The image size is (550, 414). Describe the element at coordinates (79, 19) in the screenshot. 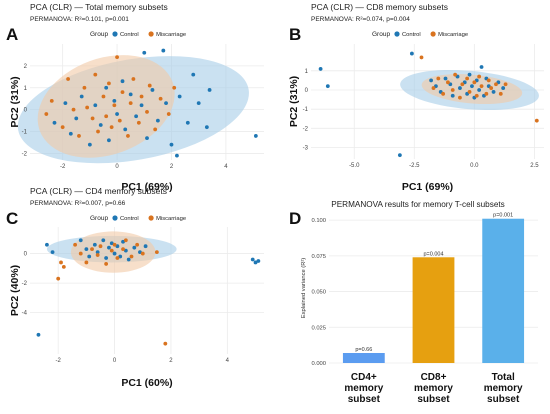

I see `panel-subtitle: PERMANOVA: R²=0.101, p=0.001` at that location.